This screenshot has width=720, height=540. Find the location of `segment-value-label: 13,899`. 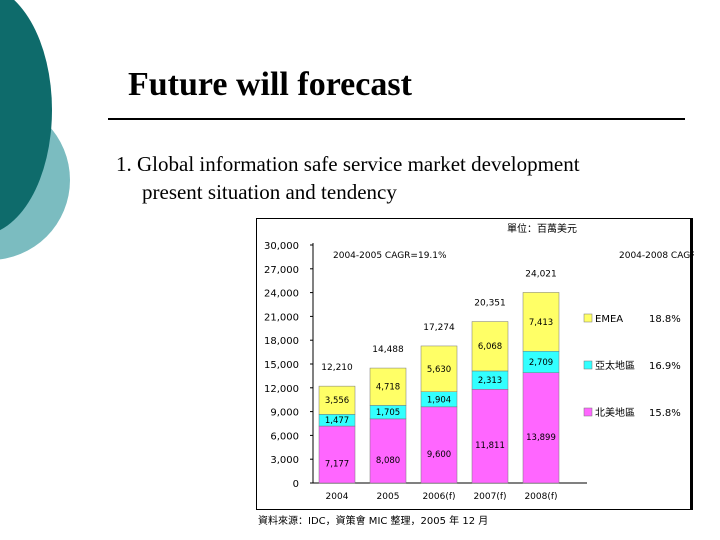

segment-value-label: 13,899 is located at coordinates (541, 438).